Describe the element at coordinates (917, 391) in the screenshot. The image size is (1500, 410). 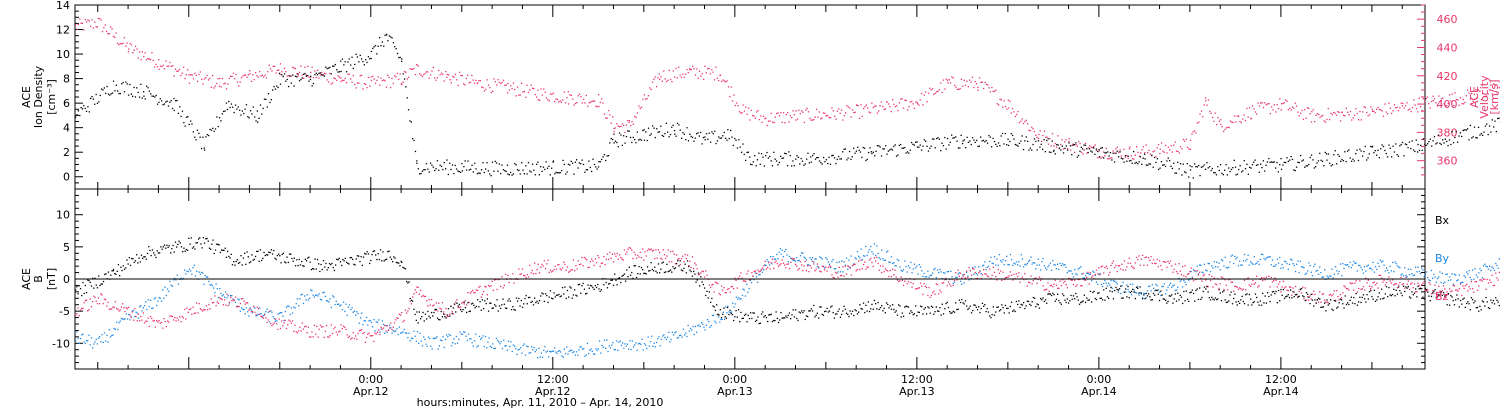
I see `x-tick-label-date: Apr.13` at that location.